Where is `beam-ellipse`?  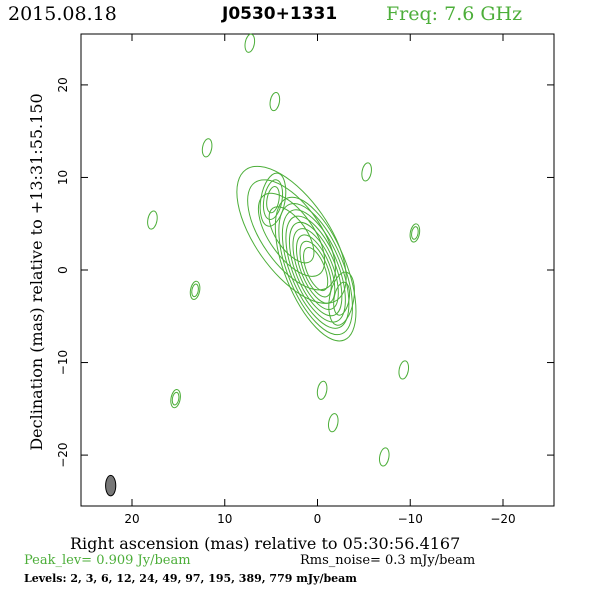
beam-ellipse is located at coordinates (111, 485).